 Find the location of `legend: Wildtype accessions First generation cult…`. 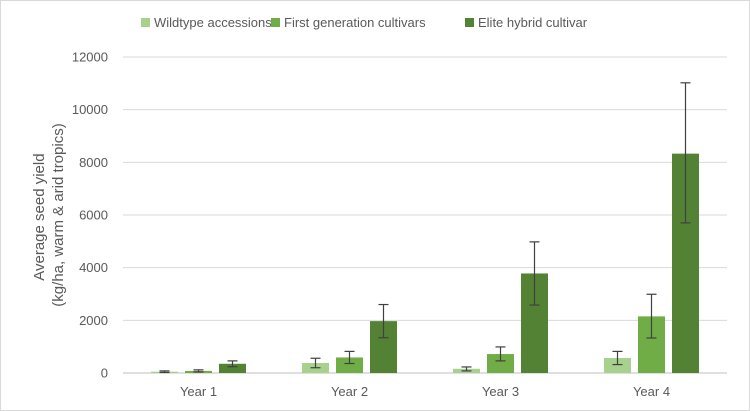

legend: Wildtype accessions First generation cult… is located at coordinates (364, 22).